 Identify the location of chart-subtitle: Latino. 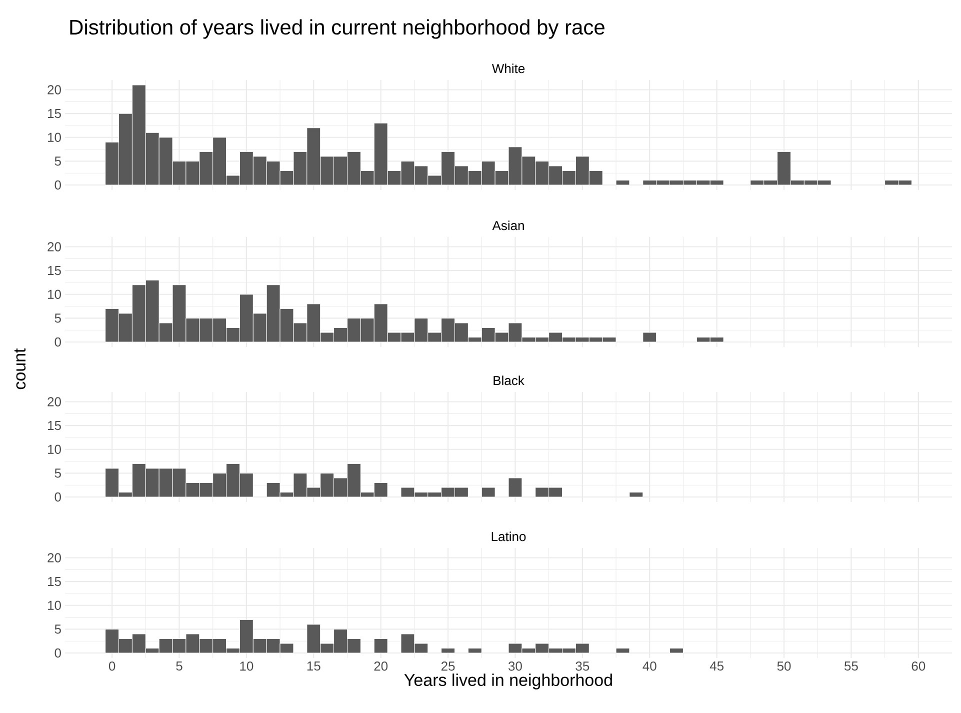
(509, 537).